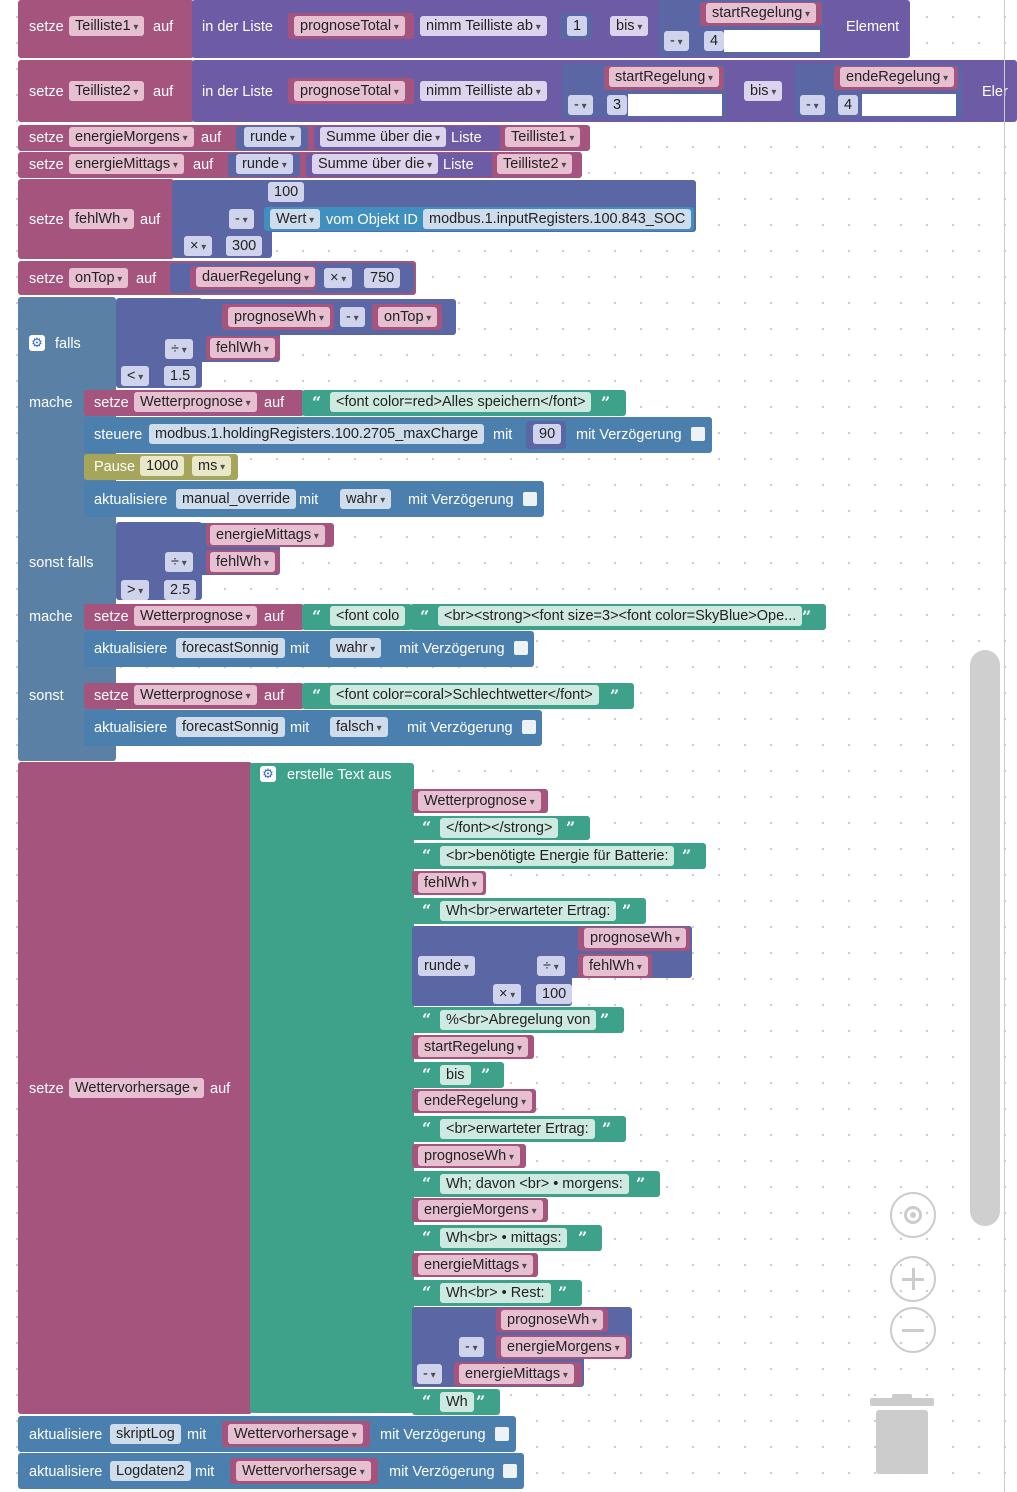 Image resolution: width=1017 pixels, height=1492 pixels. What do you see at coordinates (495, 1293) in the screenshot?
I see `string-s9: Wh<br> • Rest:` at bounding box center [495, 1293].